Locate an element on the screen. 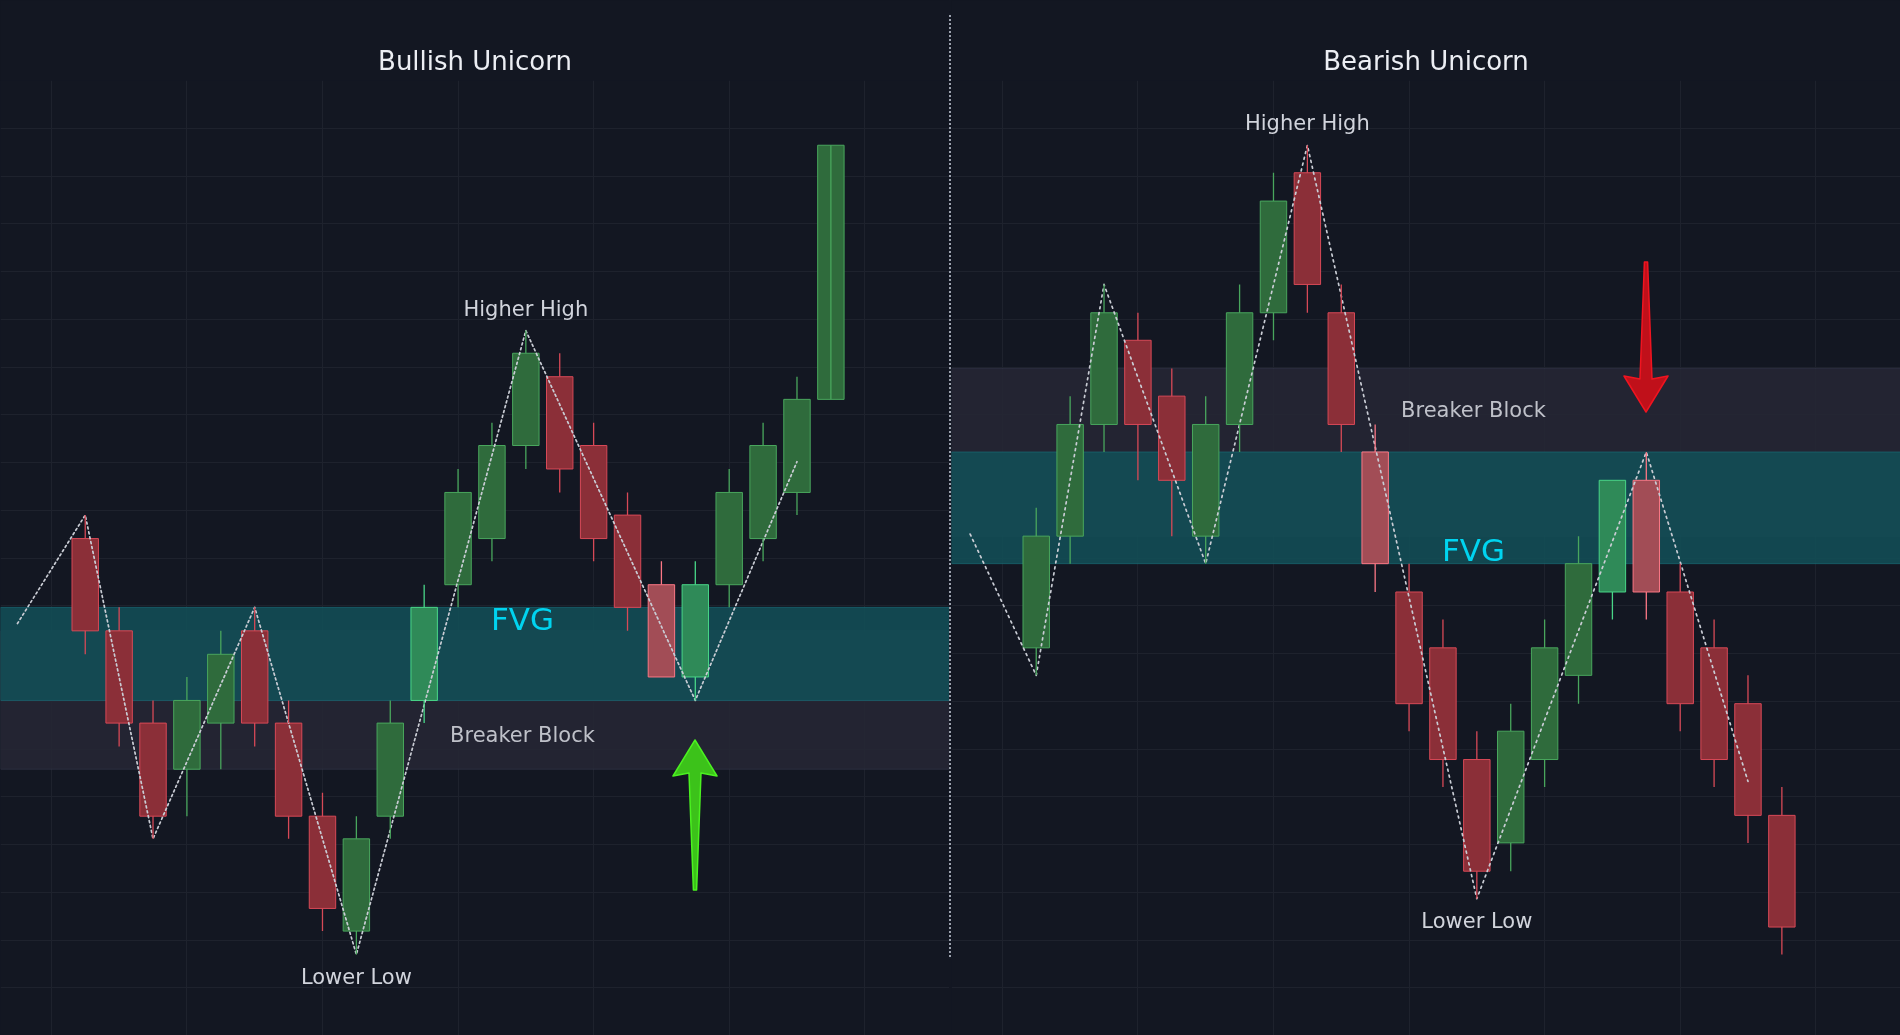 This screenshot has width=1900, height=1035. chart-title: Bearish Unicorn is located at coordinates (1426, 60).